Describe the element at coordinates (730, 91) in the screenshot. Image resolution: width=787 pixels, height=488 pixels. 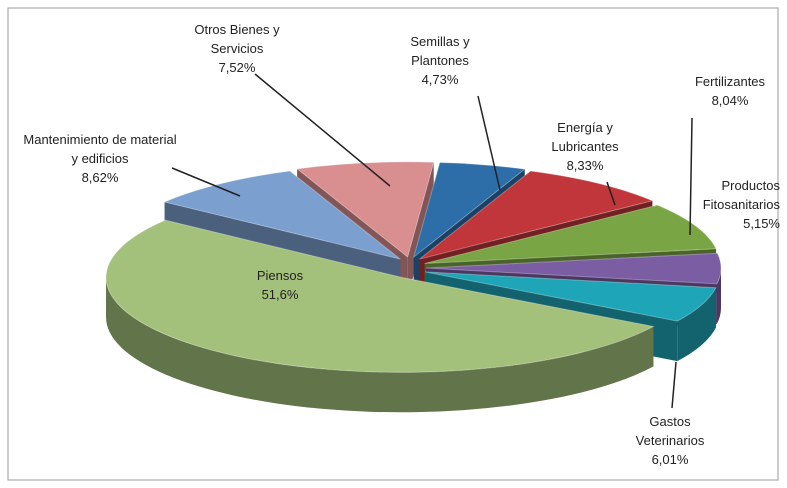
I see `slice-label: Fertilizantes 8,04%` at that location.